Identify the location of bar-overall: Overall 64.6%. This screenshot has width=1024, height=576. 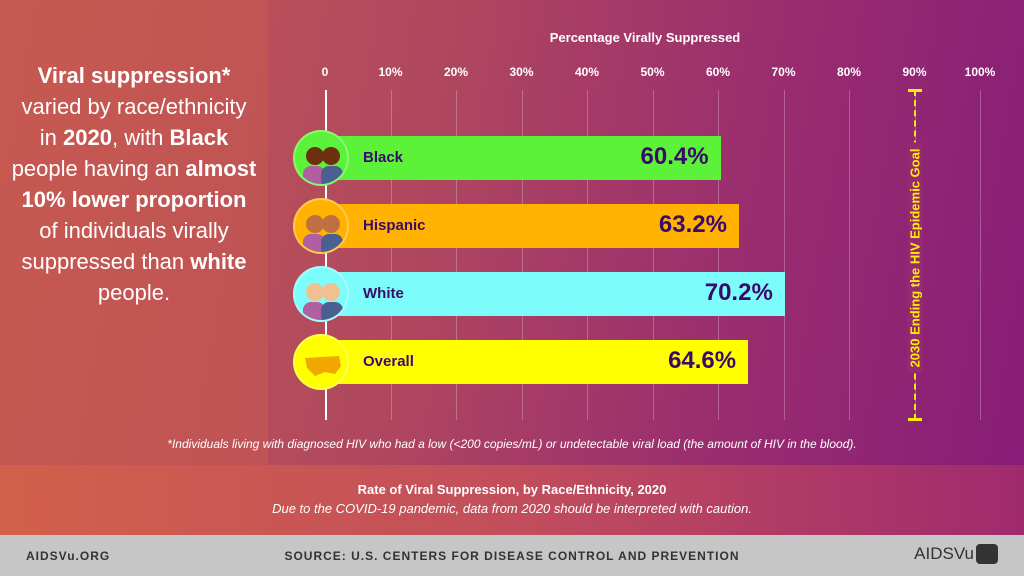
(537, 362).